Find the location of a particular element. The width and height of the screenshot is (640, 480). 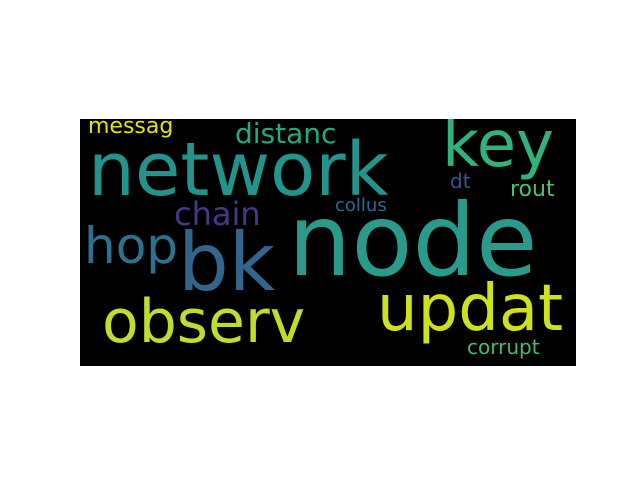

word-bk: bk is located at coordinates (227, 262).